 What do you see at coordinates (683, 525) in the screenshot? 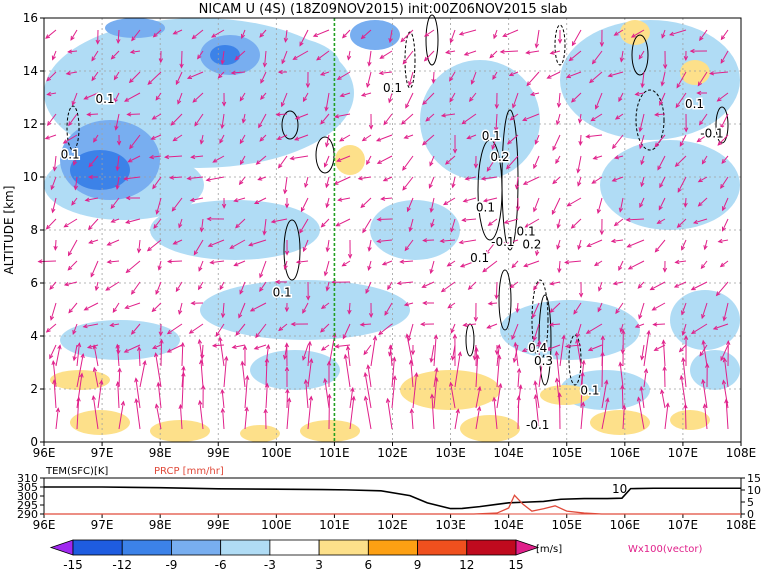
I see `surface-x-tick-label: 107E` at bounding box center [683, 525].